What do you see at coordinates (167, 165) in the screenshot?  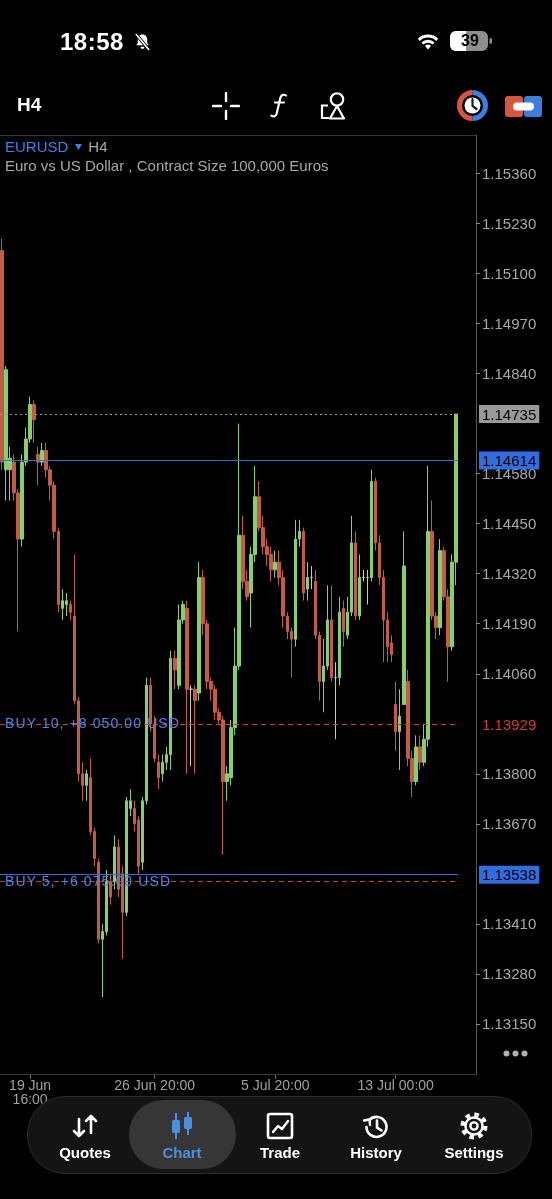 I see `text: Euro vs US Dollar , Contract Size 100,000 Euros` at bounding box center [167, 165].